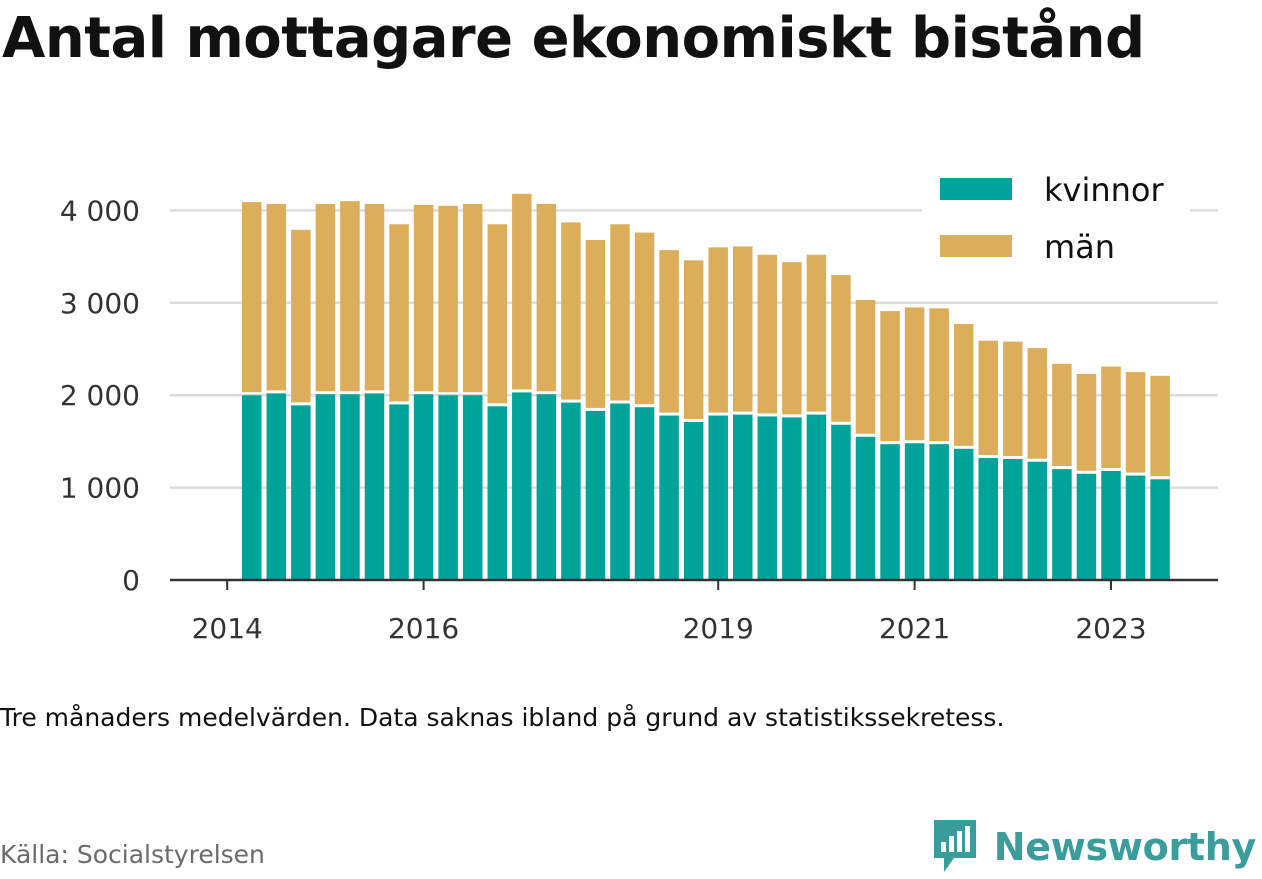 The image size is (1262, 879). What do you see at coordinates (227, 628) in the screenshot?
I see `x-tick-label: 2014` at bounding box center [227, 628].